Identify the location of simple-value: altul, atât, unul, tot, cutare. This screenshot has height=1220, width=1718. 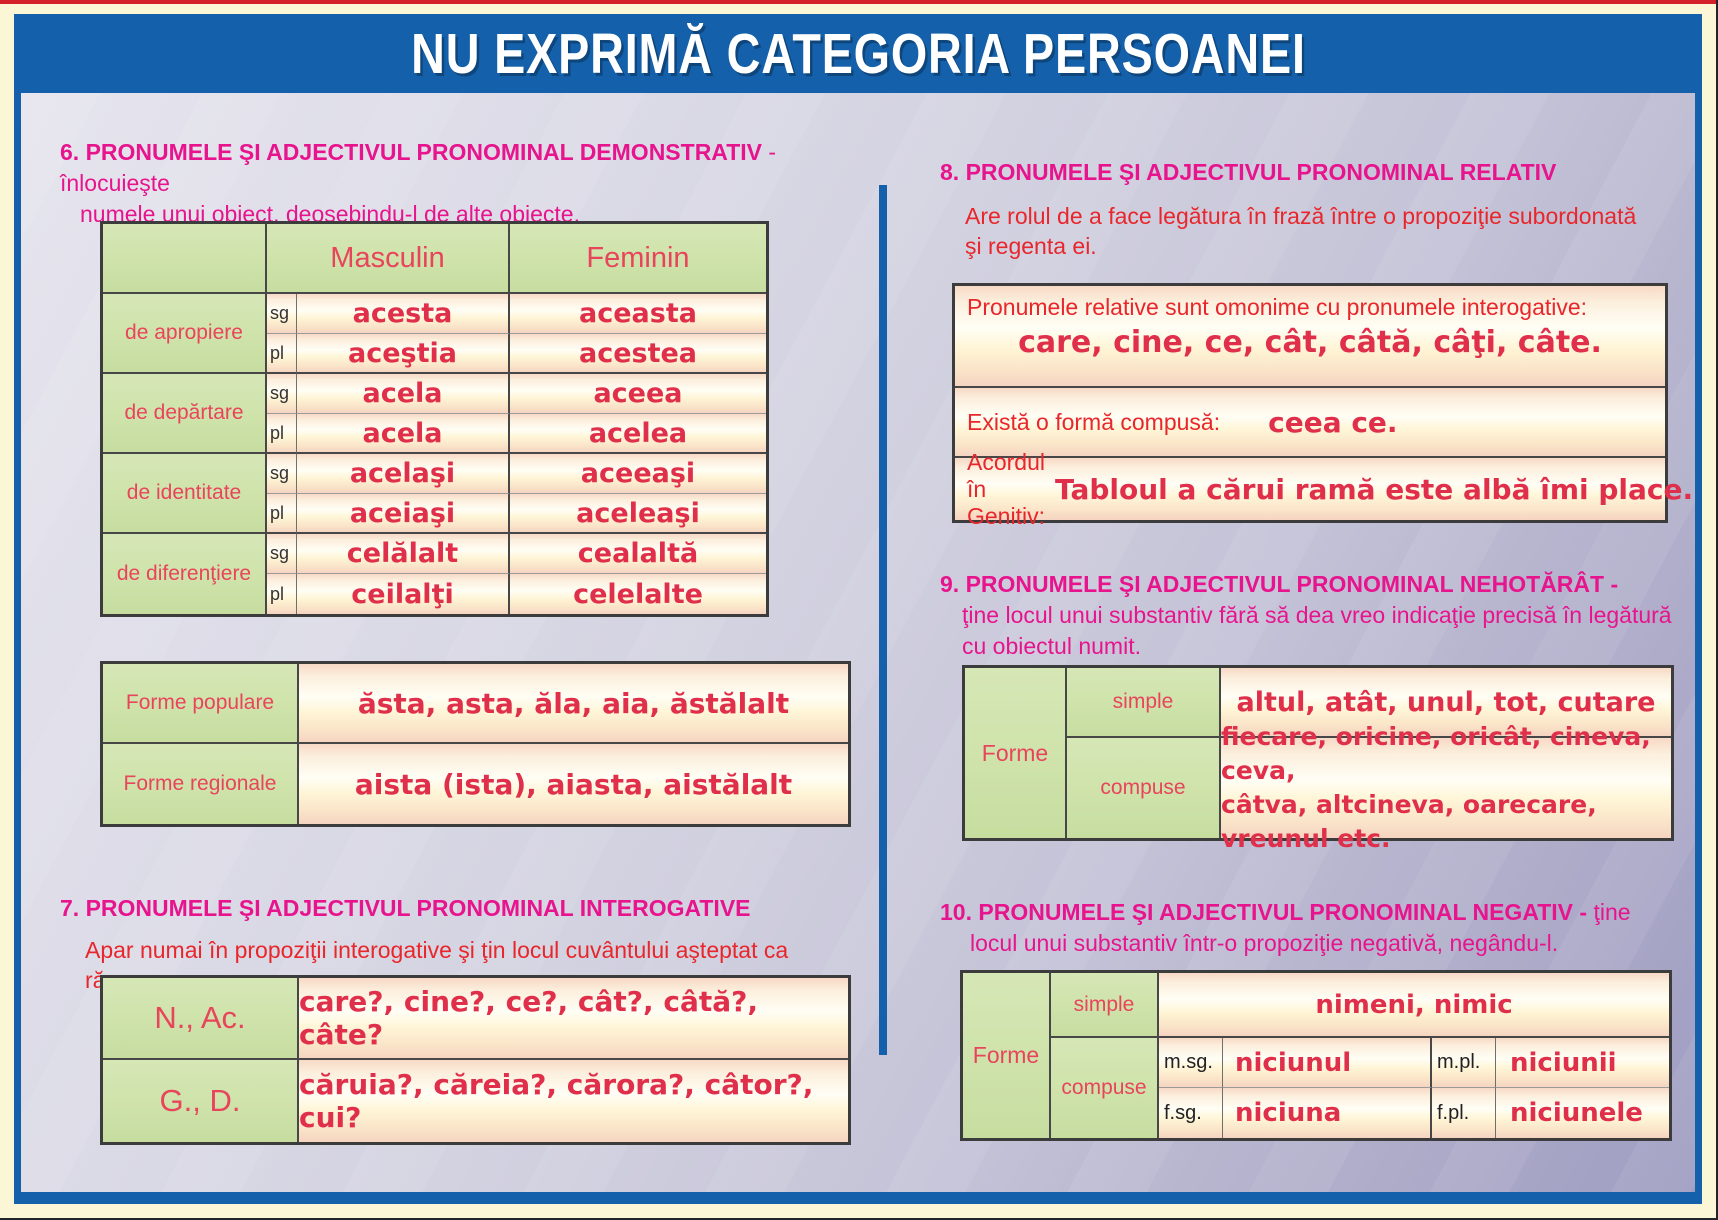
(1446, 703).